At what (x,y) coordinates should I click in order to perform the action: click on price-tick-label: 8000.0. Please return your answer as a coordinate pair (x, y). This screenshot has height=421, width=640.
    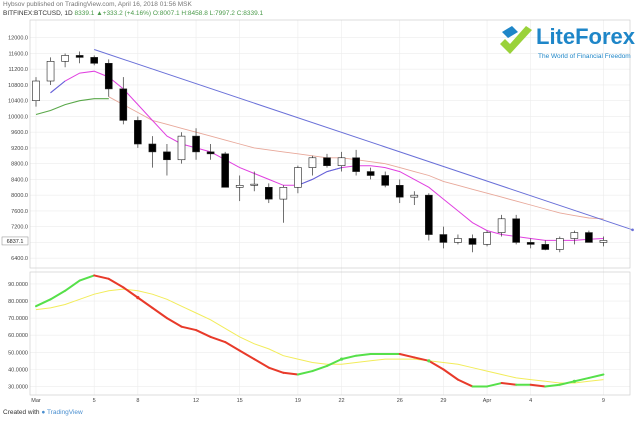
    Looking at the image, I should click on (19, 196).